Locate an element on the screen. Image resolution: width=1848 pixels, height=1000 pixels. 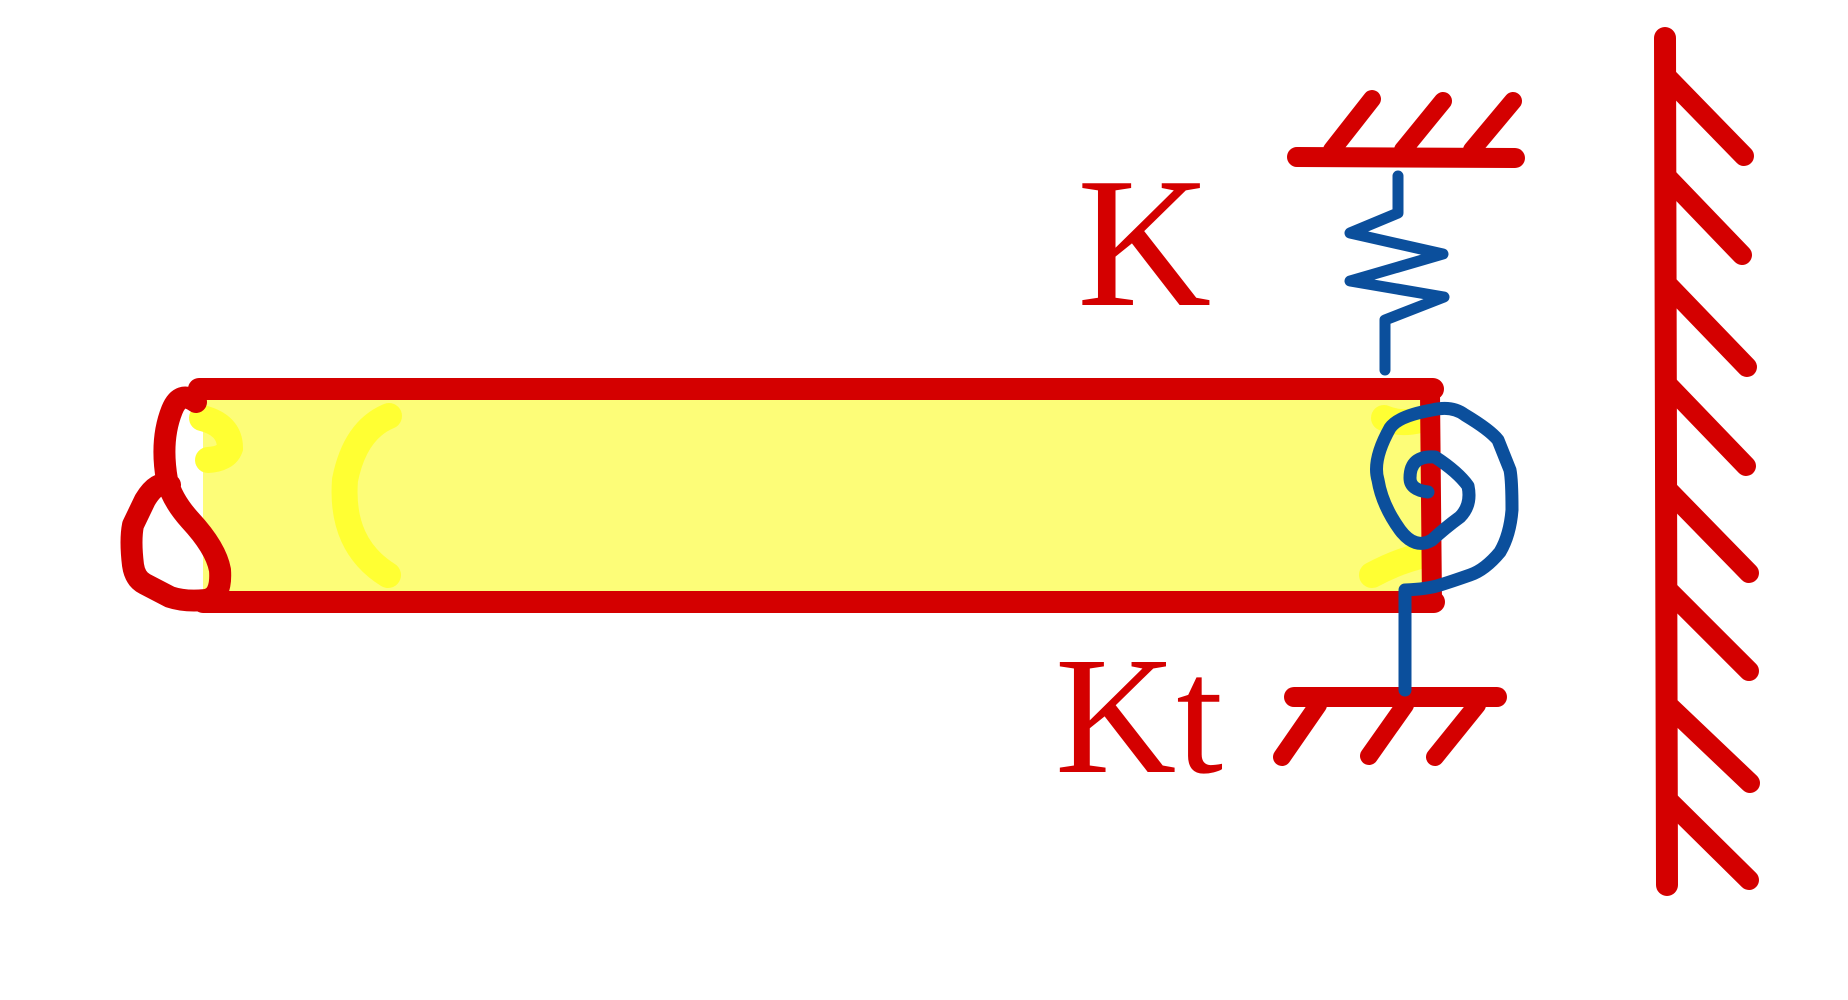
beam-shading is located at coordinates (813, 495).